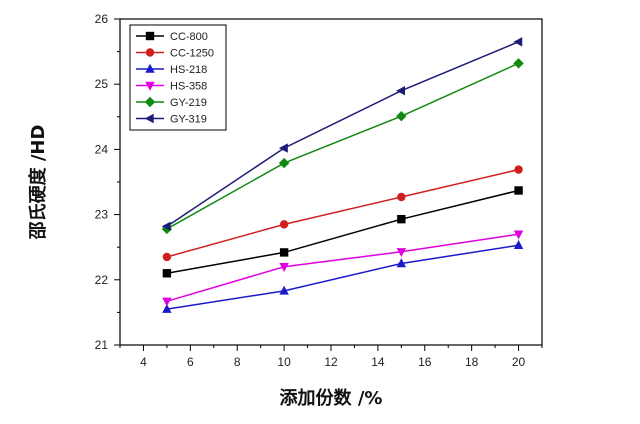  Describe the element at coordinates (237, 362) in the screenshot. I see `x-tick-label: 8` at that location.